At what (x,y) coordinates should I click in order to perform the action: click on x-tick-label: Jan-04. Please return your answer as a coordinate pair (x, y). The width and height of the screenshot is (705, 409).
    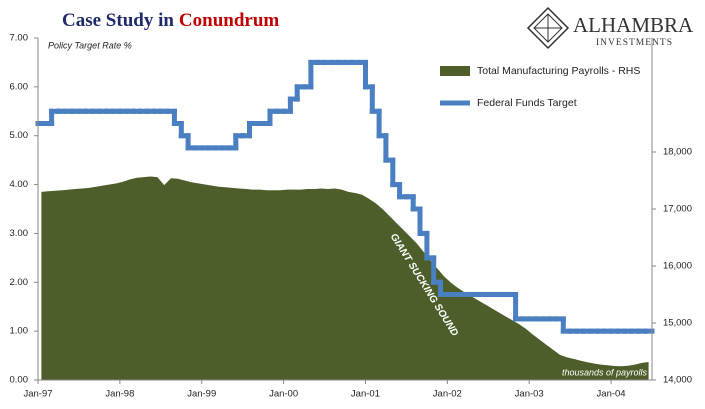
    Looking at the image, I should click on (611, 394).